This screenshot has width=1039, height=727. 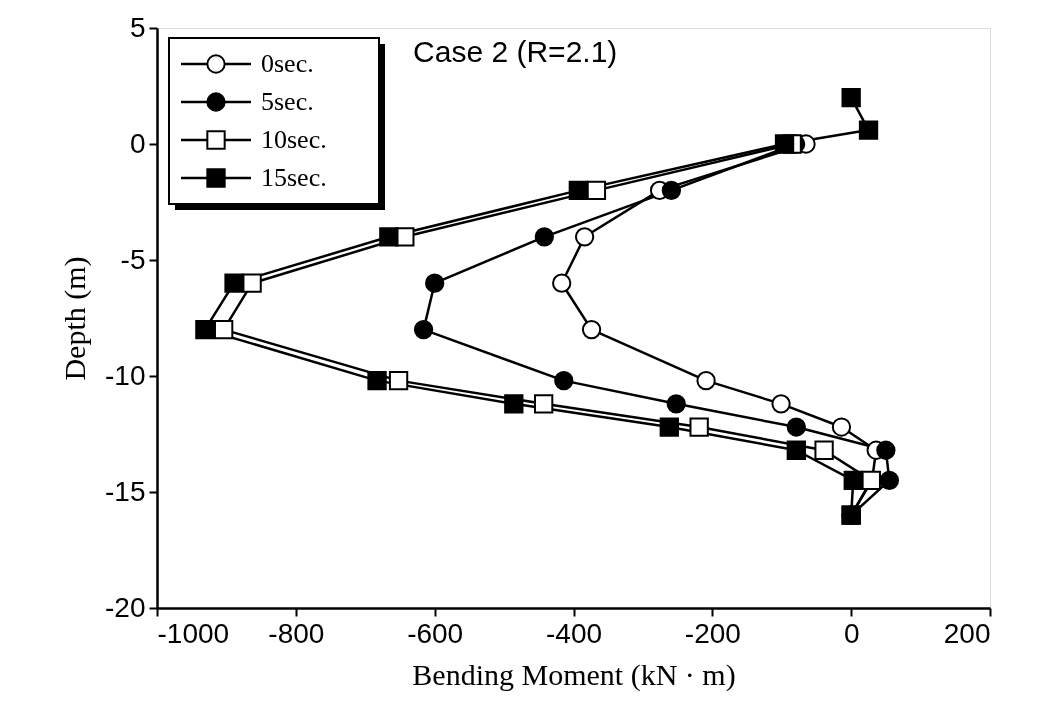 What do you see at coordinates (435, 633) in the screenshot?
I see `x-tick-label: -600` at bounding box center [435, 633].